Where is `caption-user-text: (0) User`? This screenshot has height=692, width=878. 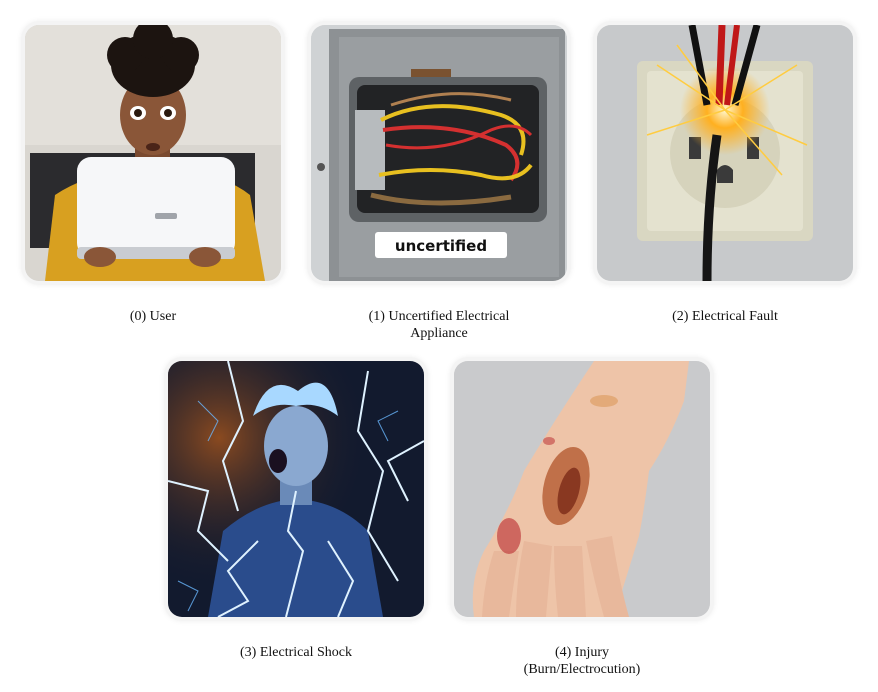
caption-user-text: (0) User is located at coordinates (153, 316).